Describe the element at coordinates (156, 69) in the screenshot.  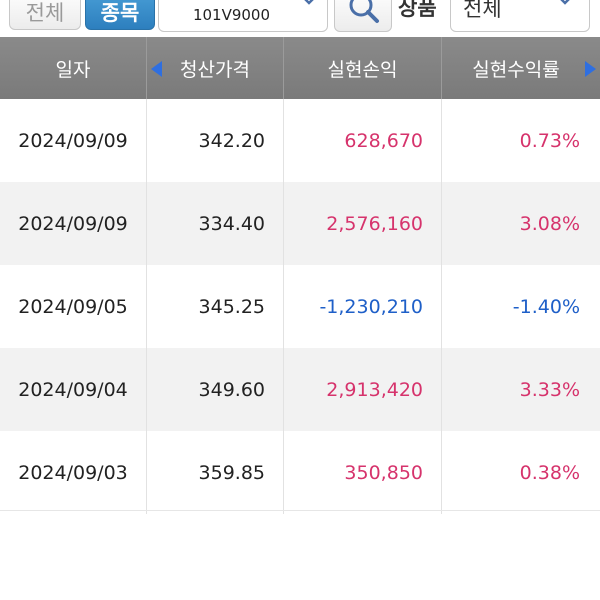
I see `arrow-left-icon` at that location.